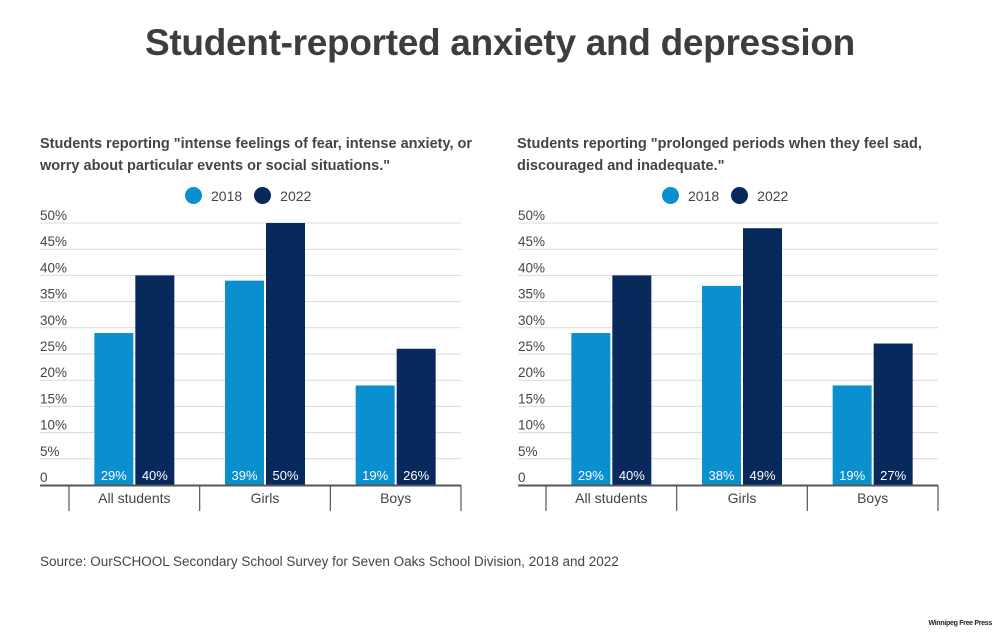  Describe the element at coordinates (721, 475) in the screenshot. I see `bar-value-label: 38%` at that location.